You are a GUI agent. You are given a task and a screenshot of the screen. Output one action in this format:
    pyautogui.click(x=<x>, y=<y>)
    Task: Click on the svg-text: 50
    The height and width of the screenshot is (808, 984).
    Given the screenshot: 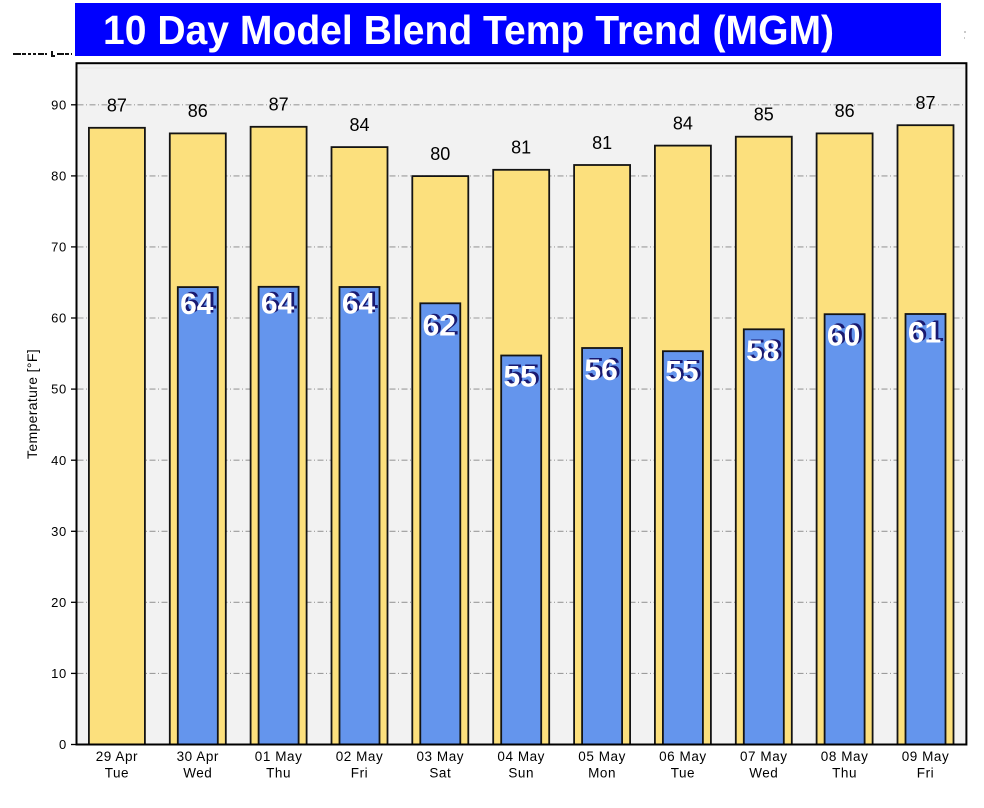 What is the action you would take?
    pyautogui.click(x=59, y=389)
    